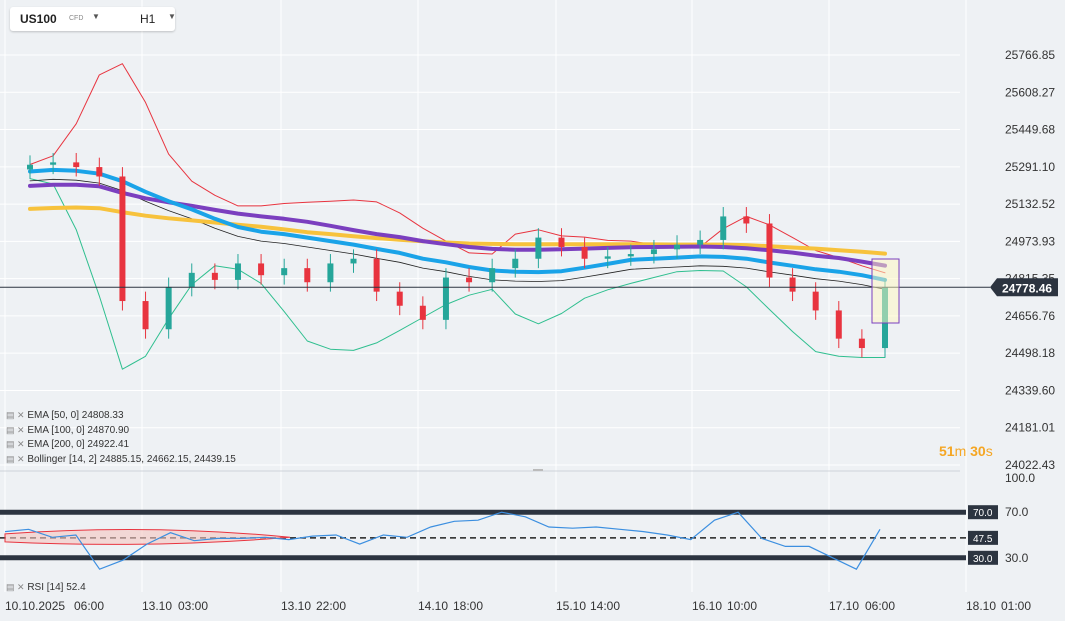 The width and height of the screenshot is (1065, 621). I want to click on rsi-badge-47-5: 47.5, so click(983, 539).